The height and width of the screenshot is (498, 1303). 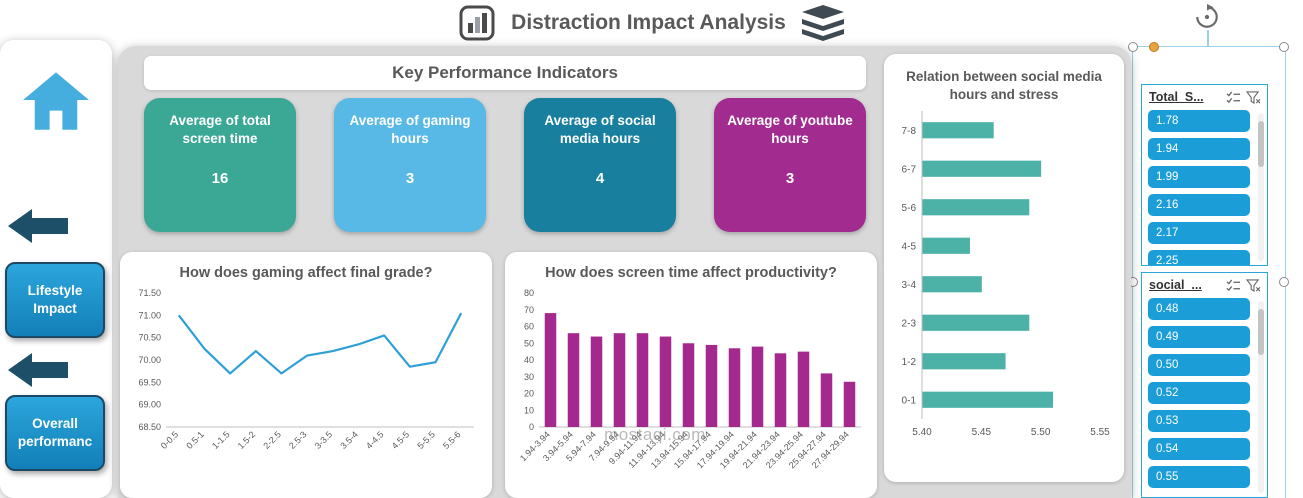 What do you see at coordinates (1207, 19) in the screenshot?
I see `rotate-icon` at bounding box center [1207, 19].